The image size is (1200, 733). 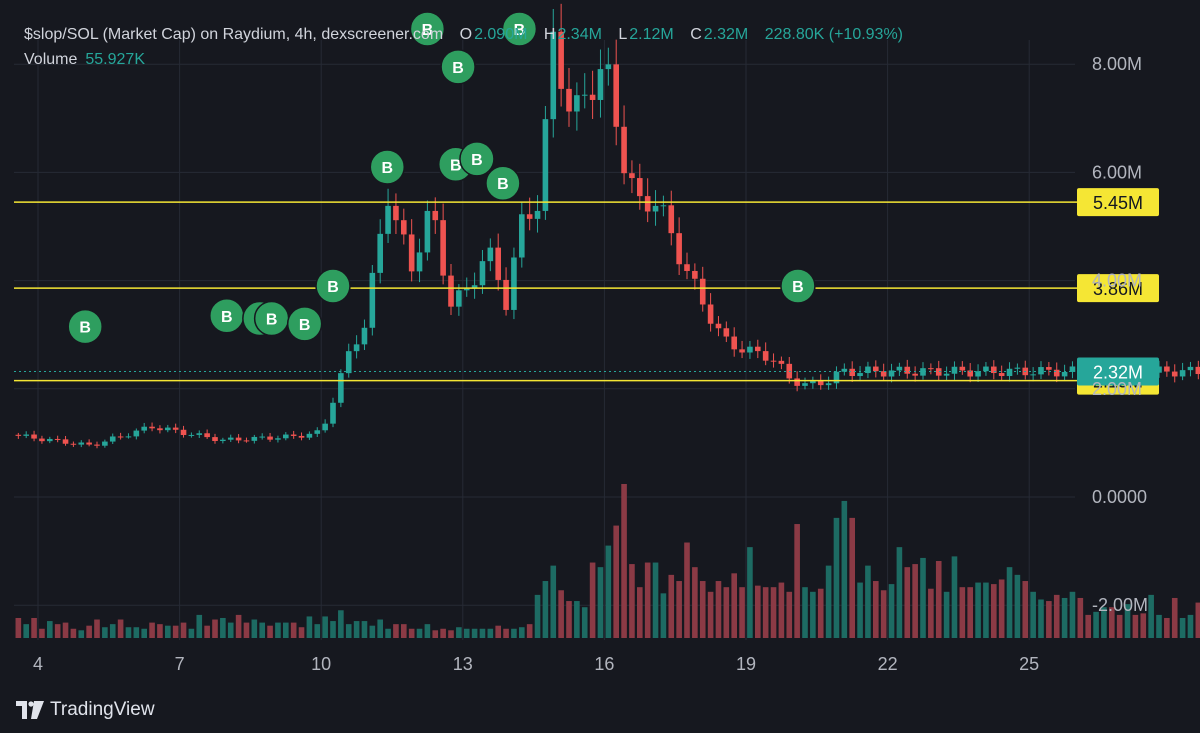 What do you see at coordinates (51, 59) in the screenshot?
I see `volume-label: Volume` at bounding box center [51, 59].